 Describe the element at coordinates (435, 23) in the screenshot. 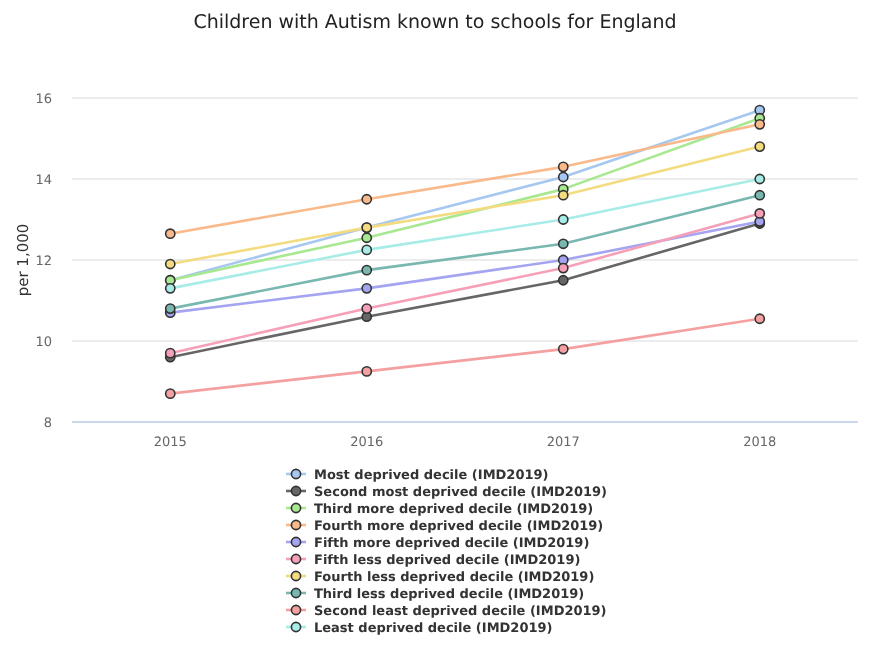

I see `chart-title: Children with Autism known to schools for England` at that location.